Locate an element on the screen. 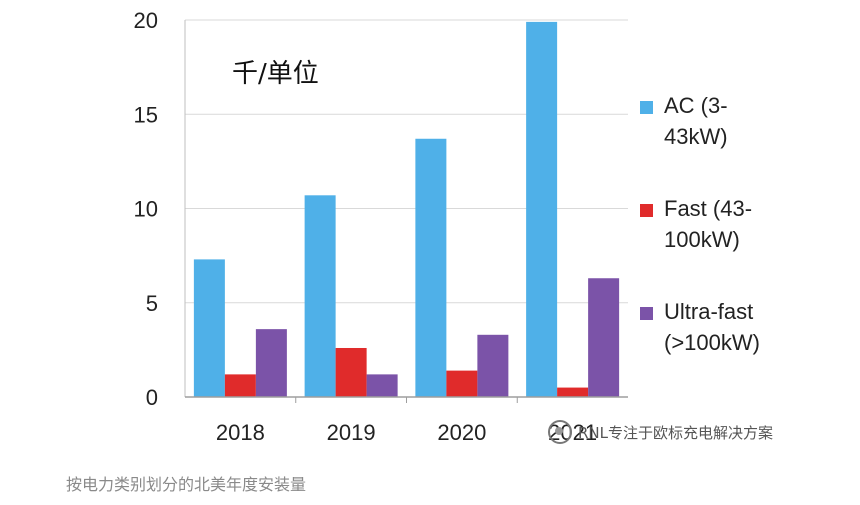 The width and height of the screenshot is (860, 505). watermark-text: RNL专注于欧标充电解决方案 is located at coordinates (676, 432).